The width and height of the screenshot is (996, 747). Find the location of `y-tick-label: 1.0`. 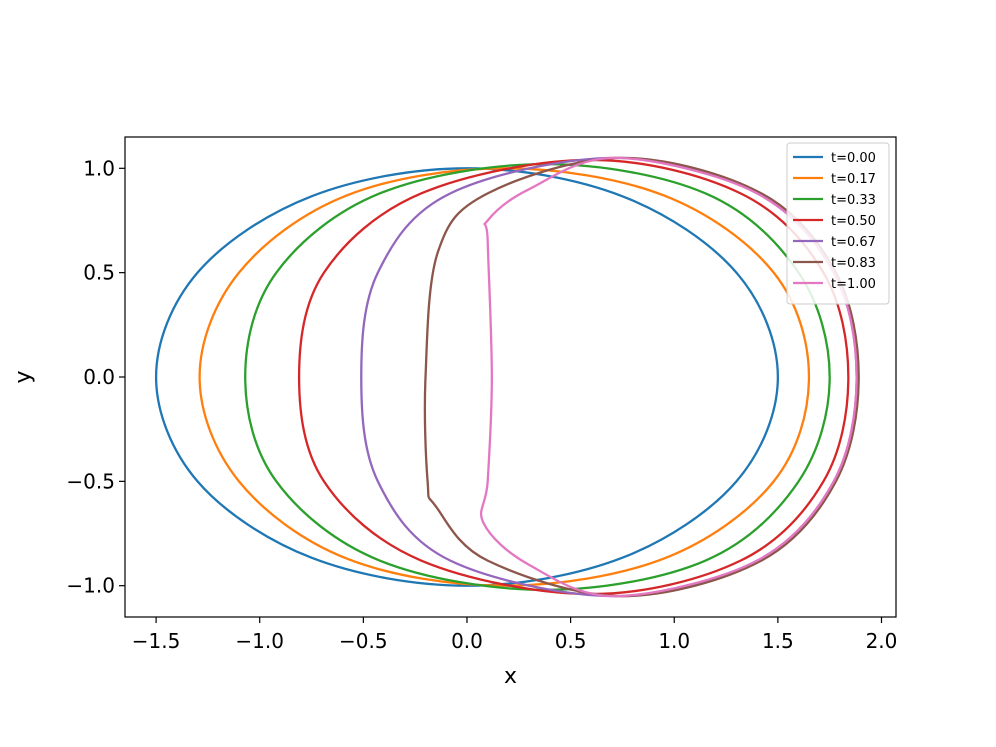

y-tick-label: 1.0 is located at coordinates (99, 168).